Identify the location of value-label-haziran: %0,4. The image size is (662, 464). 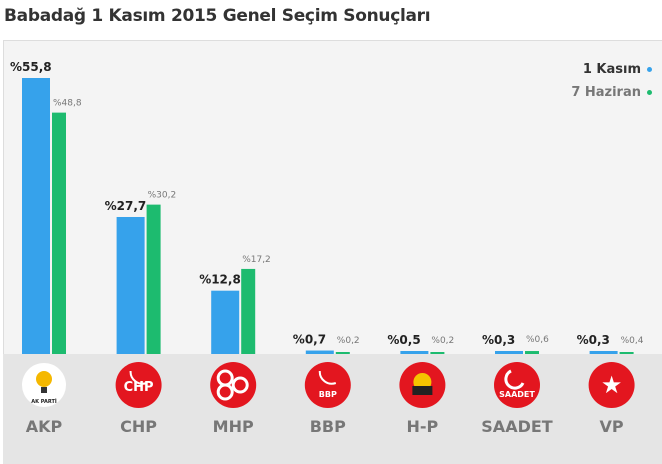
(632, 341).